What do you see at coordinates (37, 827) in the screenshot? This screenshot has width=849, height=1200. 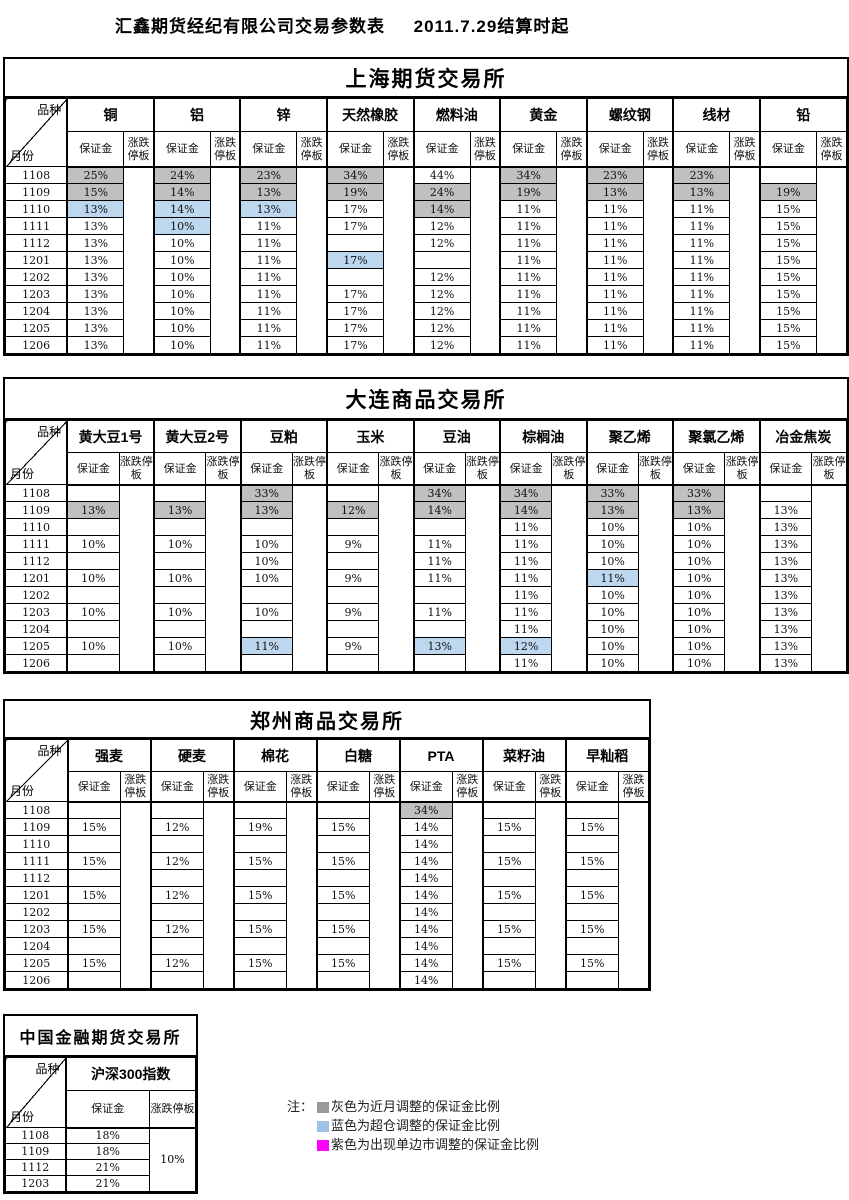 I see `month-cell: 1109` at bounding box center [37, 827].